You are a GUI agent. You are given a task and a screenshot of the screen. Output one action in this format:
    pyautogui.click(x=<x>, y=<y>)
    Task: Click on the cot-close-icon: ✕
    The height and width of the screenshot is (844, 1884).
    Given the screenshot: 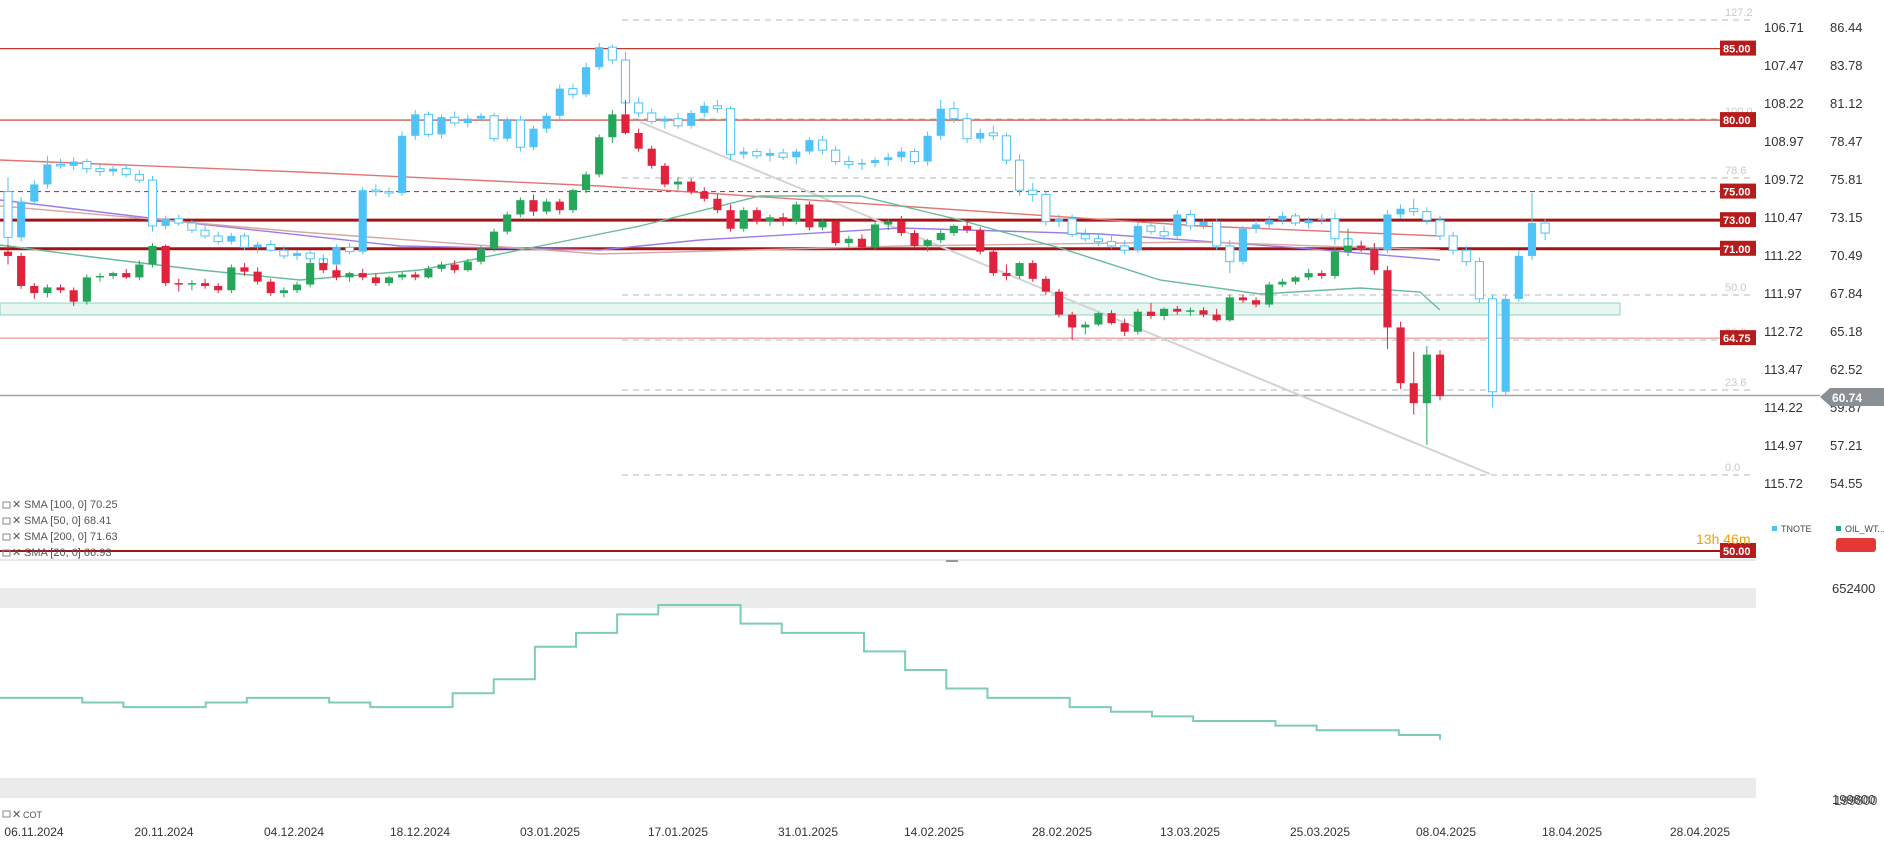 What is the action you would take?
    pyautogui.click(x=16, y=815)
    